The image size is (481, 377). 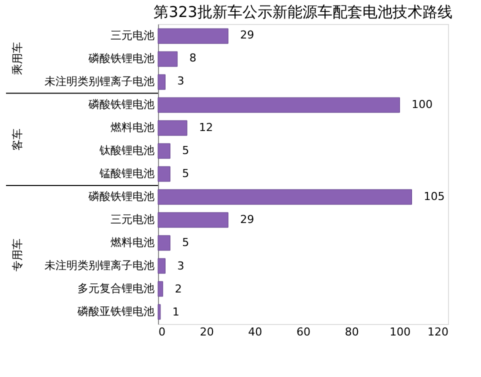 I want to click on y-tick-label: 多元复合锂电池, so click(x=116, y=288).